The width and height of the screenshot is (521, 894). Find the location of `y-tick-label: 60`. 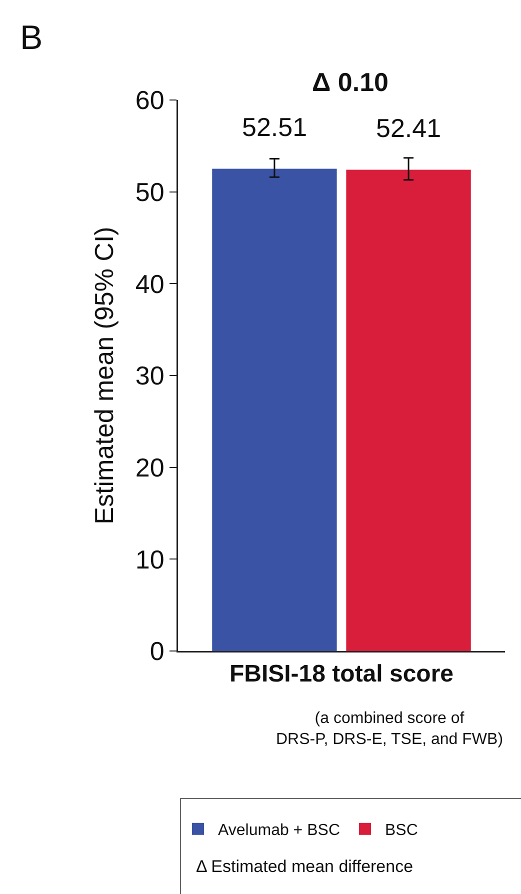

y-tick-label: 60 is located at coordinates (149, 100).